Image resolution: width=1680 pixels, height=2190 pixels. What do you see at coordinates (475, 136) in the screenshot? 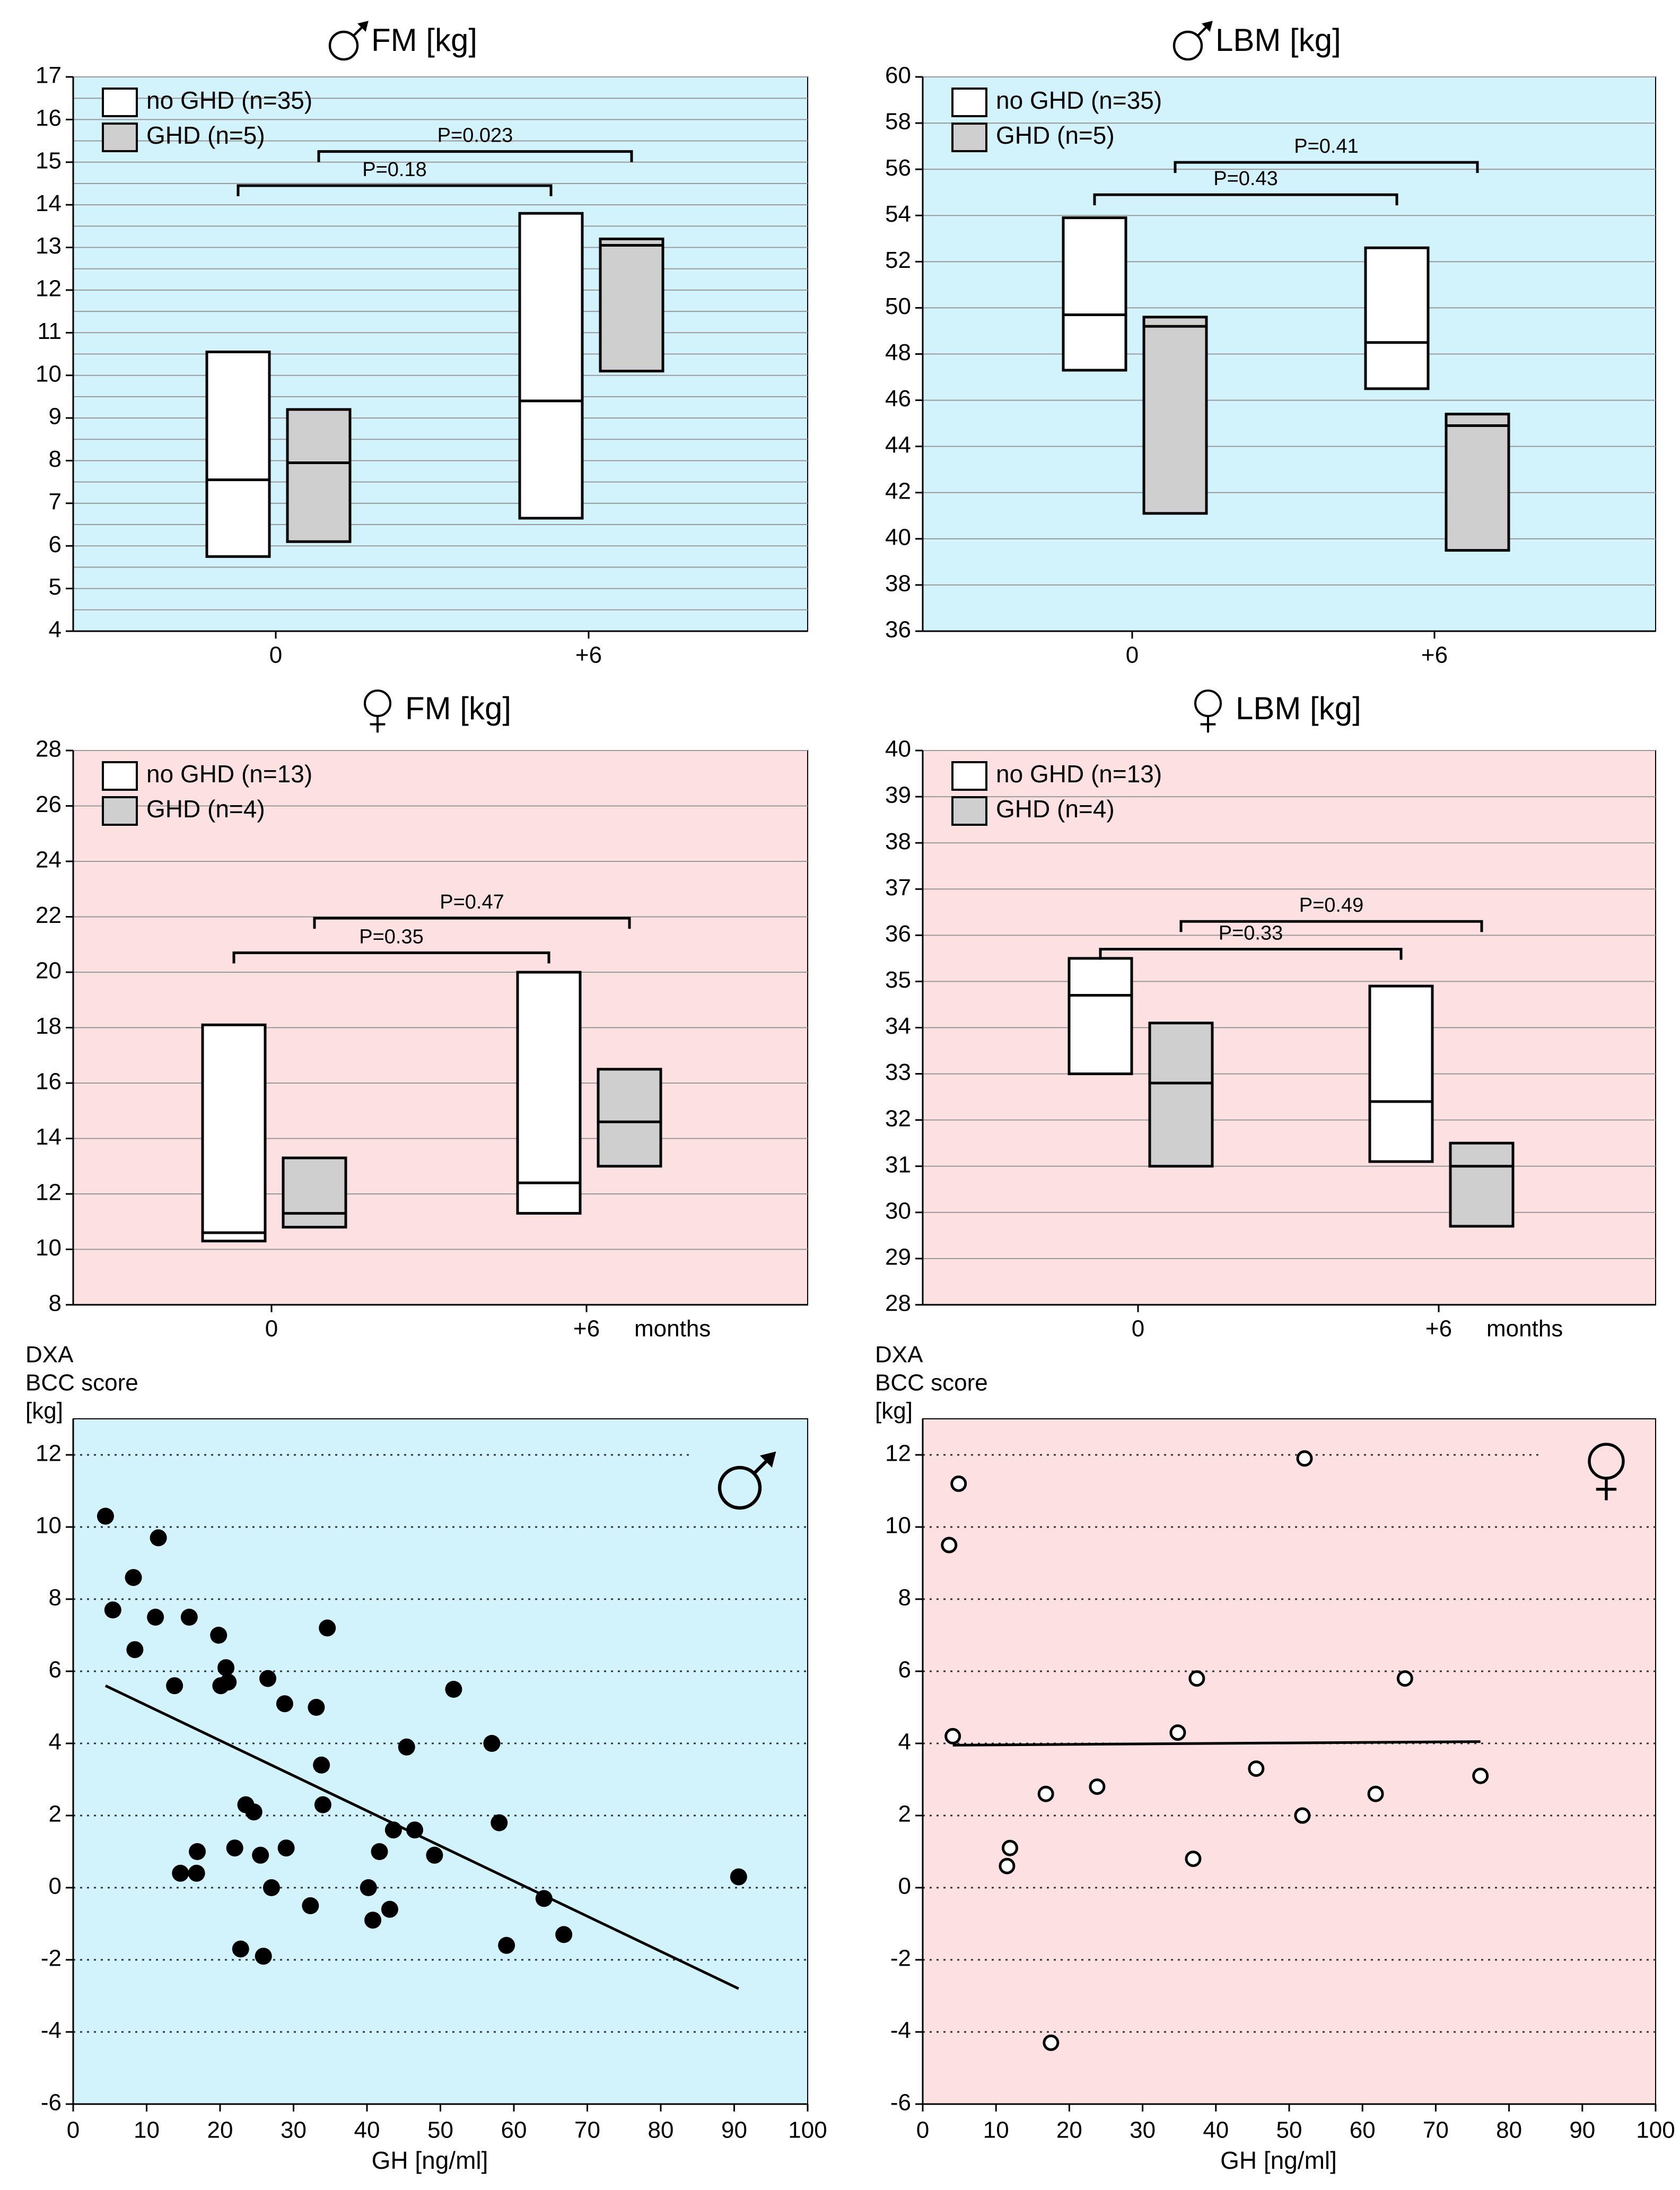
I see `p-value-label: P=0.023` at bounding box center [475, 136].